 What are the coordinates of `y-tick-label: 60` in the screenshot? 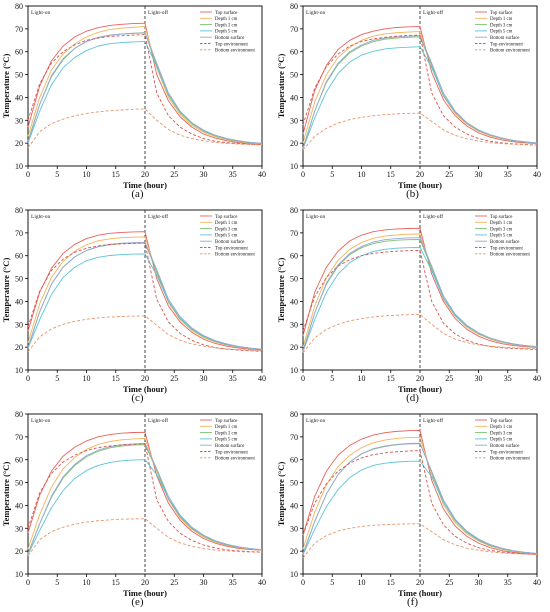 It's located at (294, 256).